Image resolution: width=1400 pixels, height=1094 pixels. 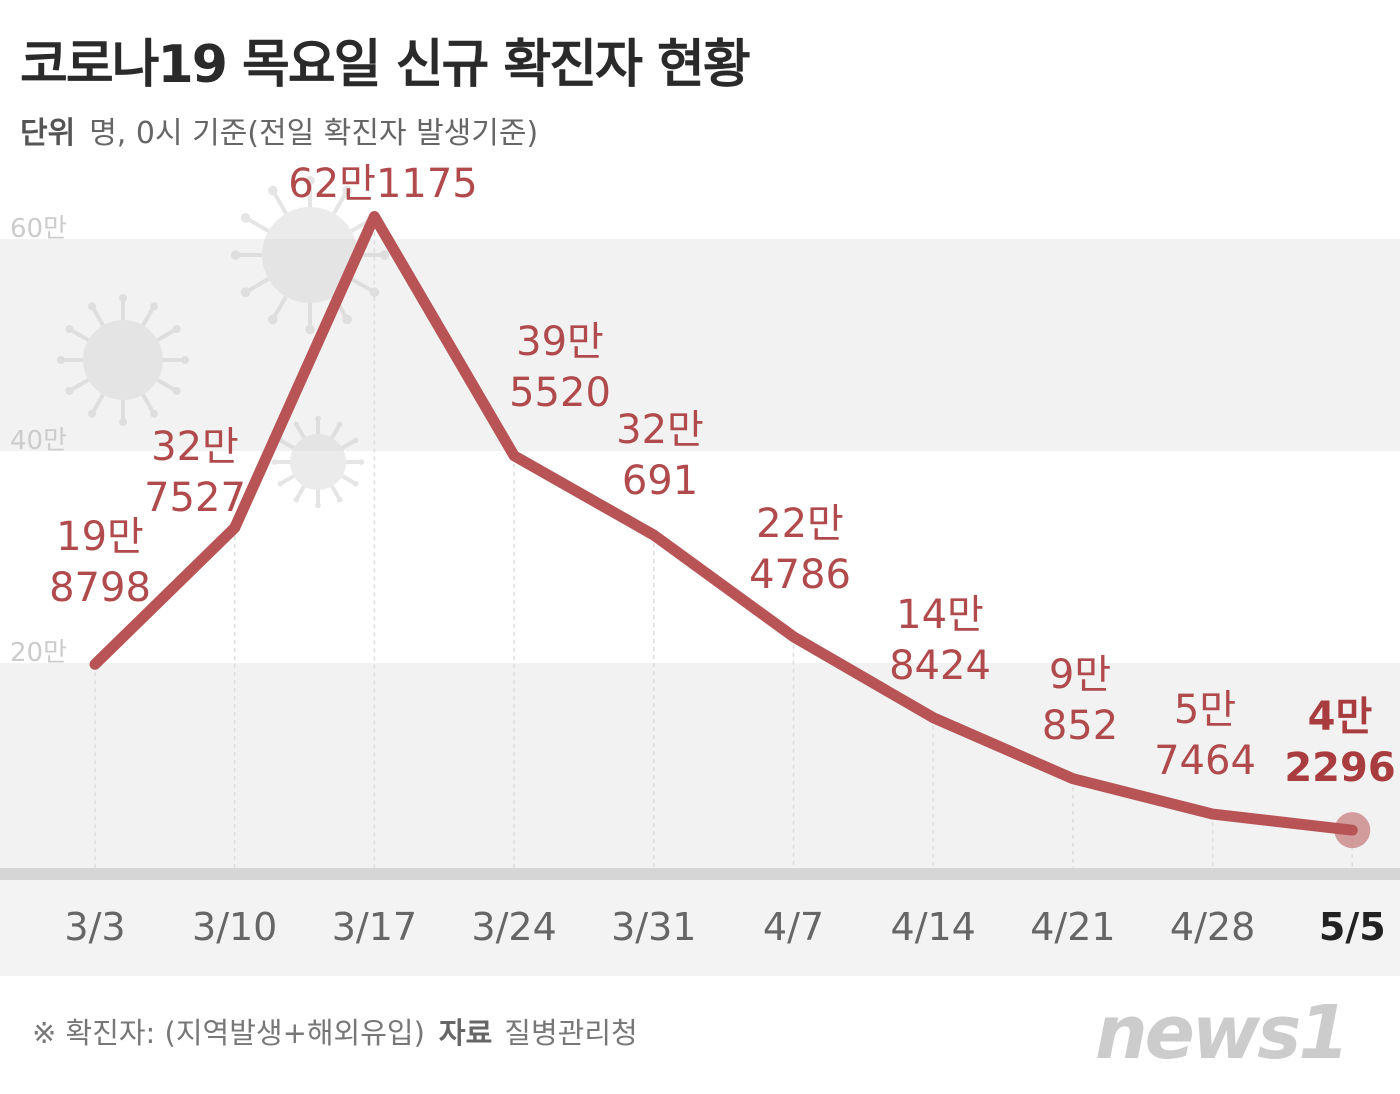 I want to click on x-tick-label: 3/31, so click(x=653, y=927).